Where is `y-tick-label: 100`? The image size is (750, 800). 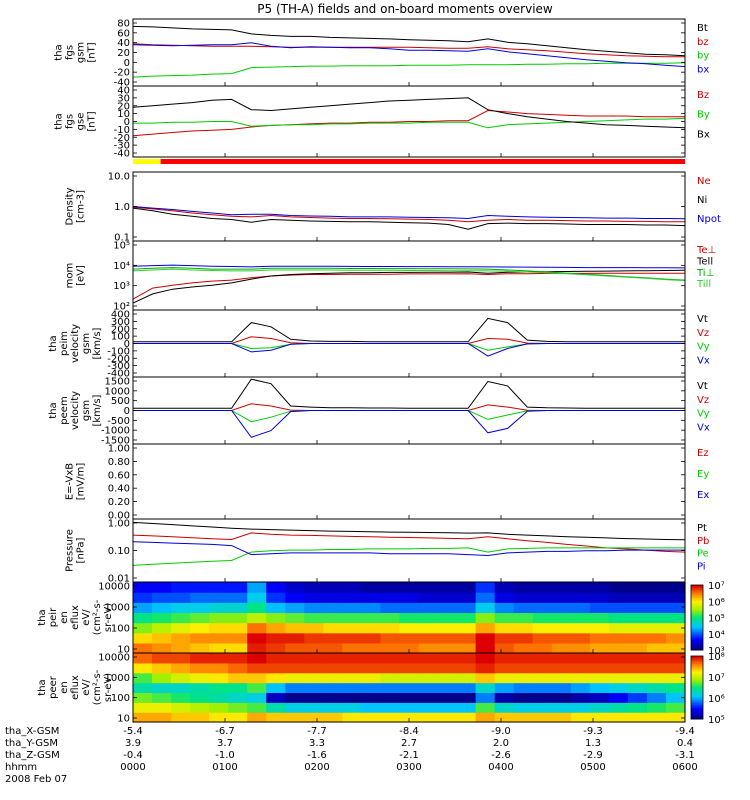 y-tick-label: 100 is located at coordinates (120, 337).